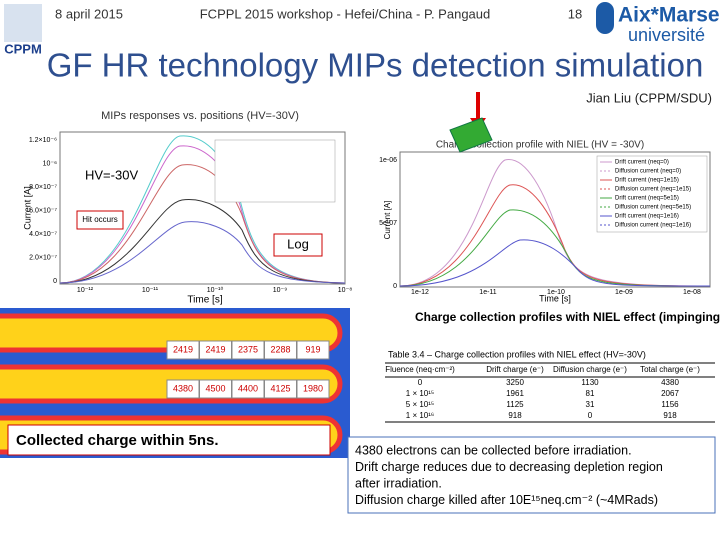  Describe the element at coordinates (248, 388) in the screenshot. I see `sim-value: 4400` at that location.